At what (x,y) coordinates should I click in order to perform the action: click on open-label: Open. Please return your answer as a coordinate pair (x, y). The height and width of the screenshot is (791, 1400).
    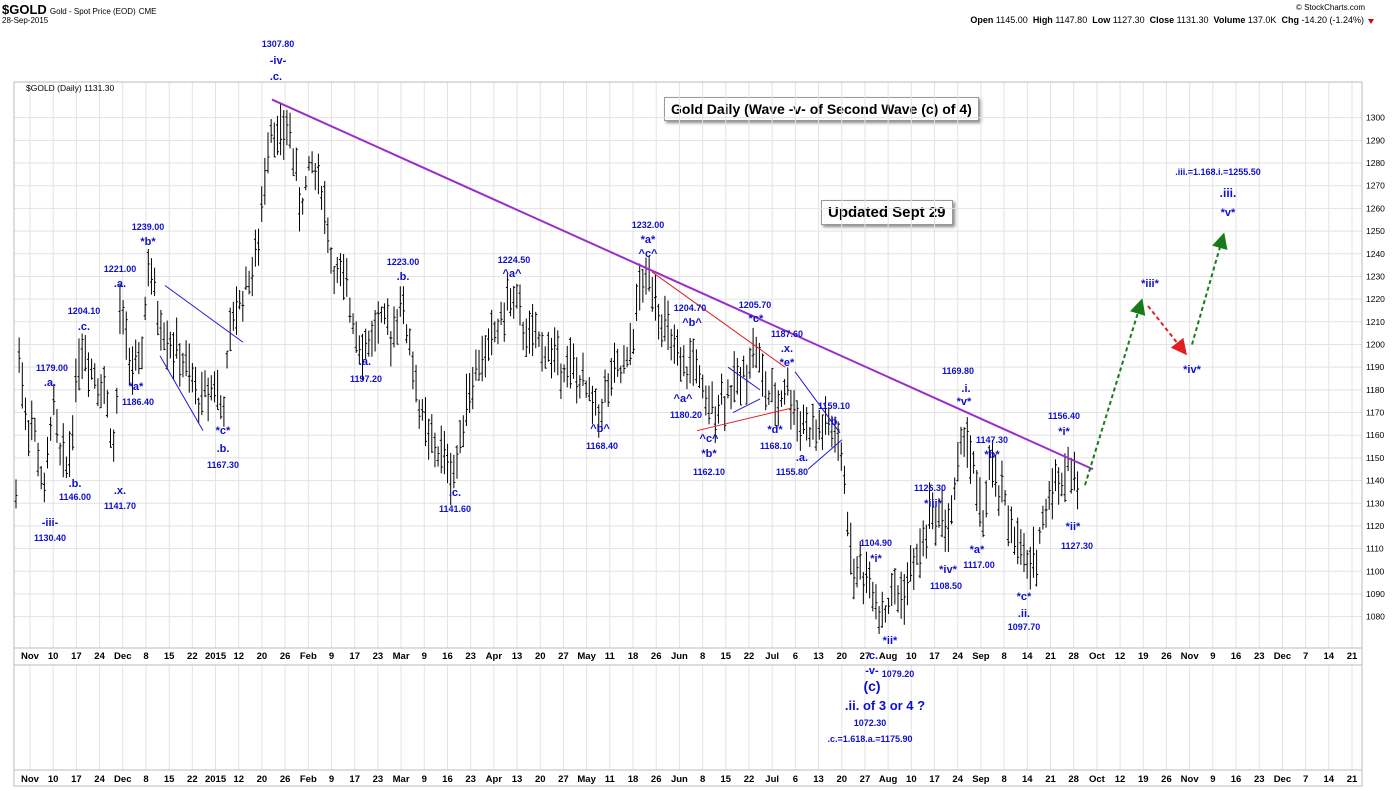
    Looking at the image, I should click on (982, 20).